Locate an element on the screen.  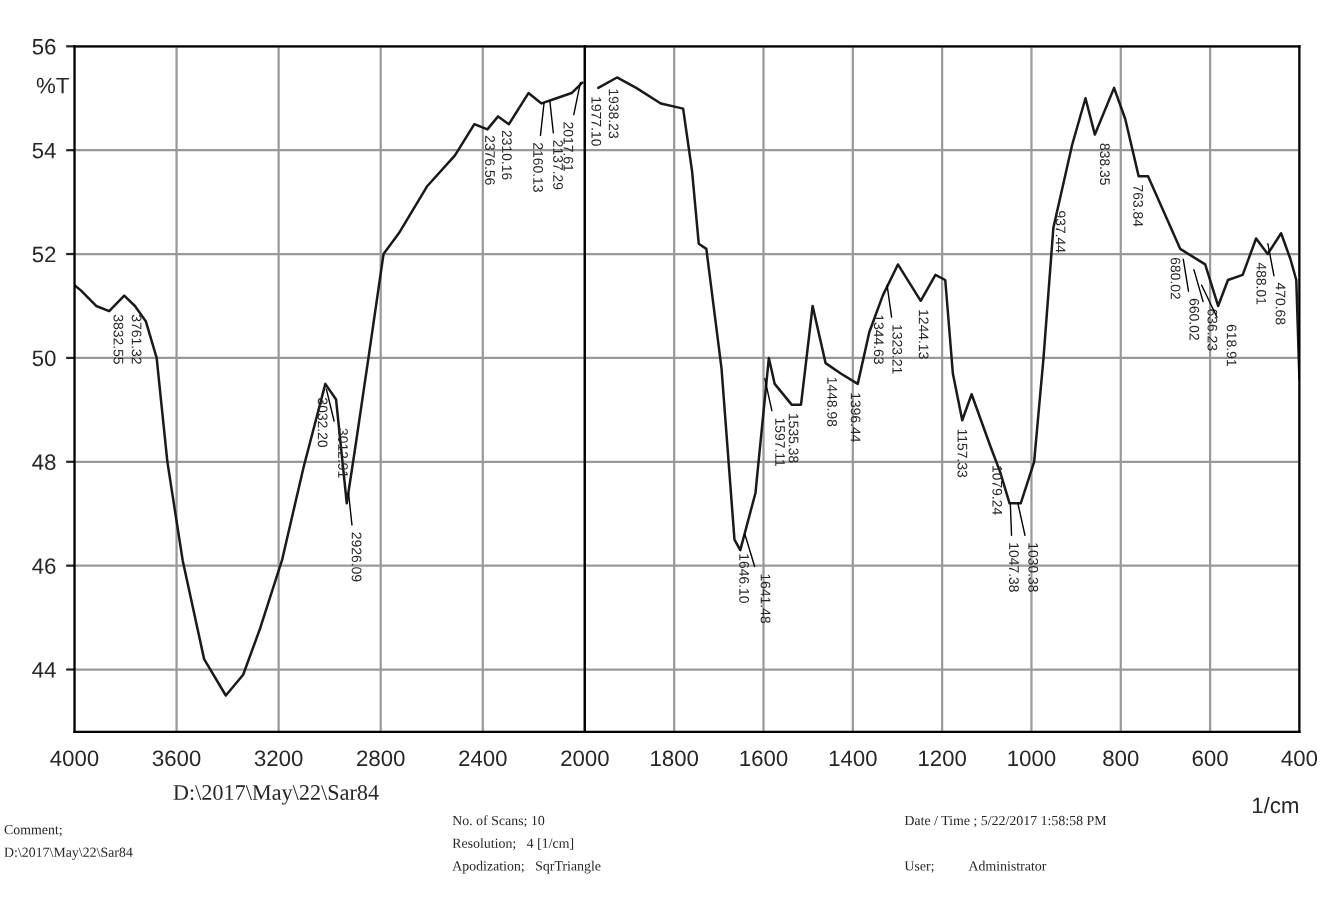
y-tick-label: 52 is located at coordinates (44, 254).